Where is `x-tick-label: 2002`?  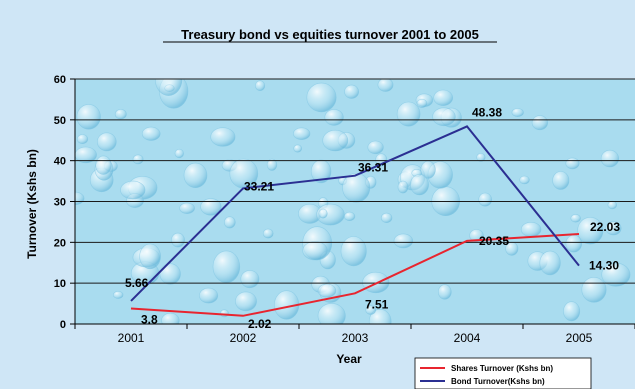 x-tick-label: 2002 is located at coordinates (243, 338).